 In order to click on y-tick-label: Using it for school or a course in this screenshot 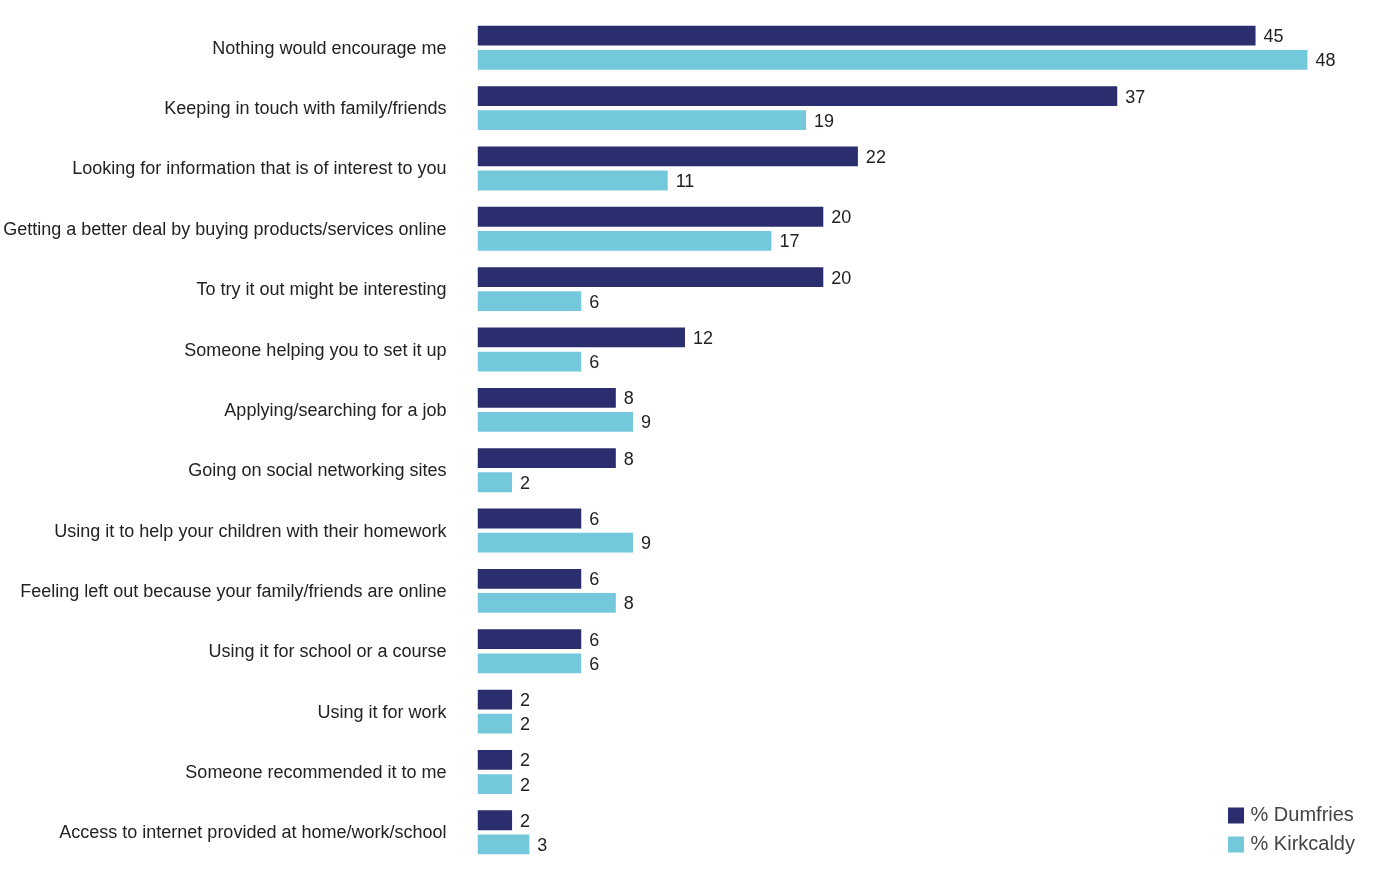, I will do `click(327, 651)`.